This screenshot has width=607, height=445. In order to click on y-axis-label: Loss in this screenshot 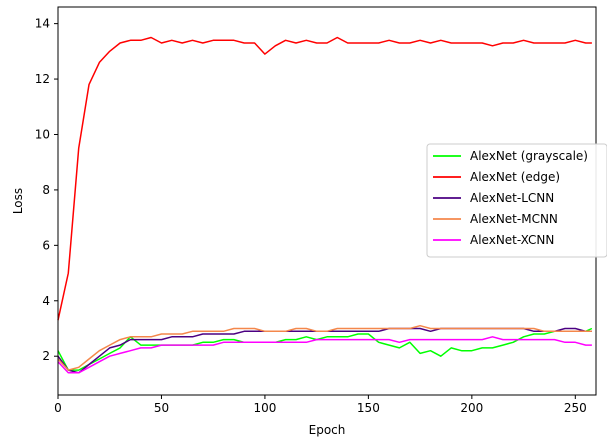, I will do `click(18, 201)`.